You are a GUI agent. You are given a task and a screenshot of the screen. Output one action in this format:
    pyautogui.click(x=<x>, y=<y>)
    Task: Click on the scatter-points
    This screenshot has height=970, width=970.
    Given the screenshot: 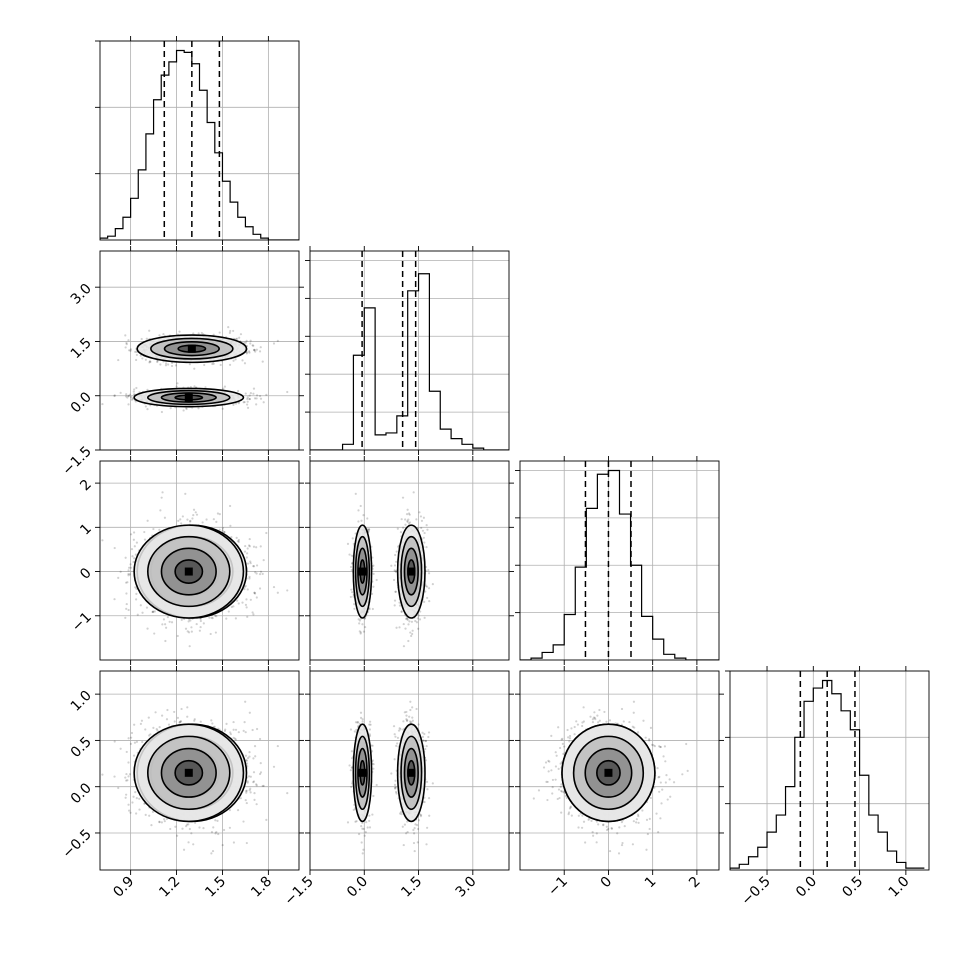 What is the action you would take?
    pyautogui.click(x=195, y=569)
    